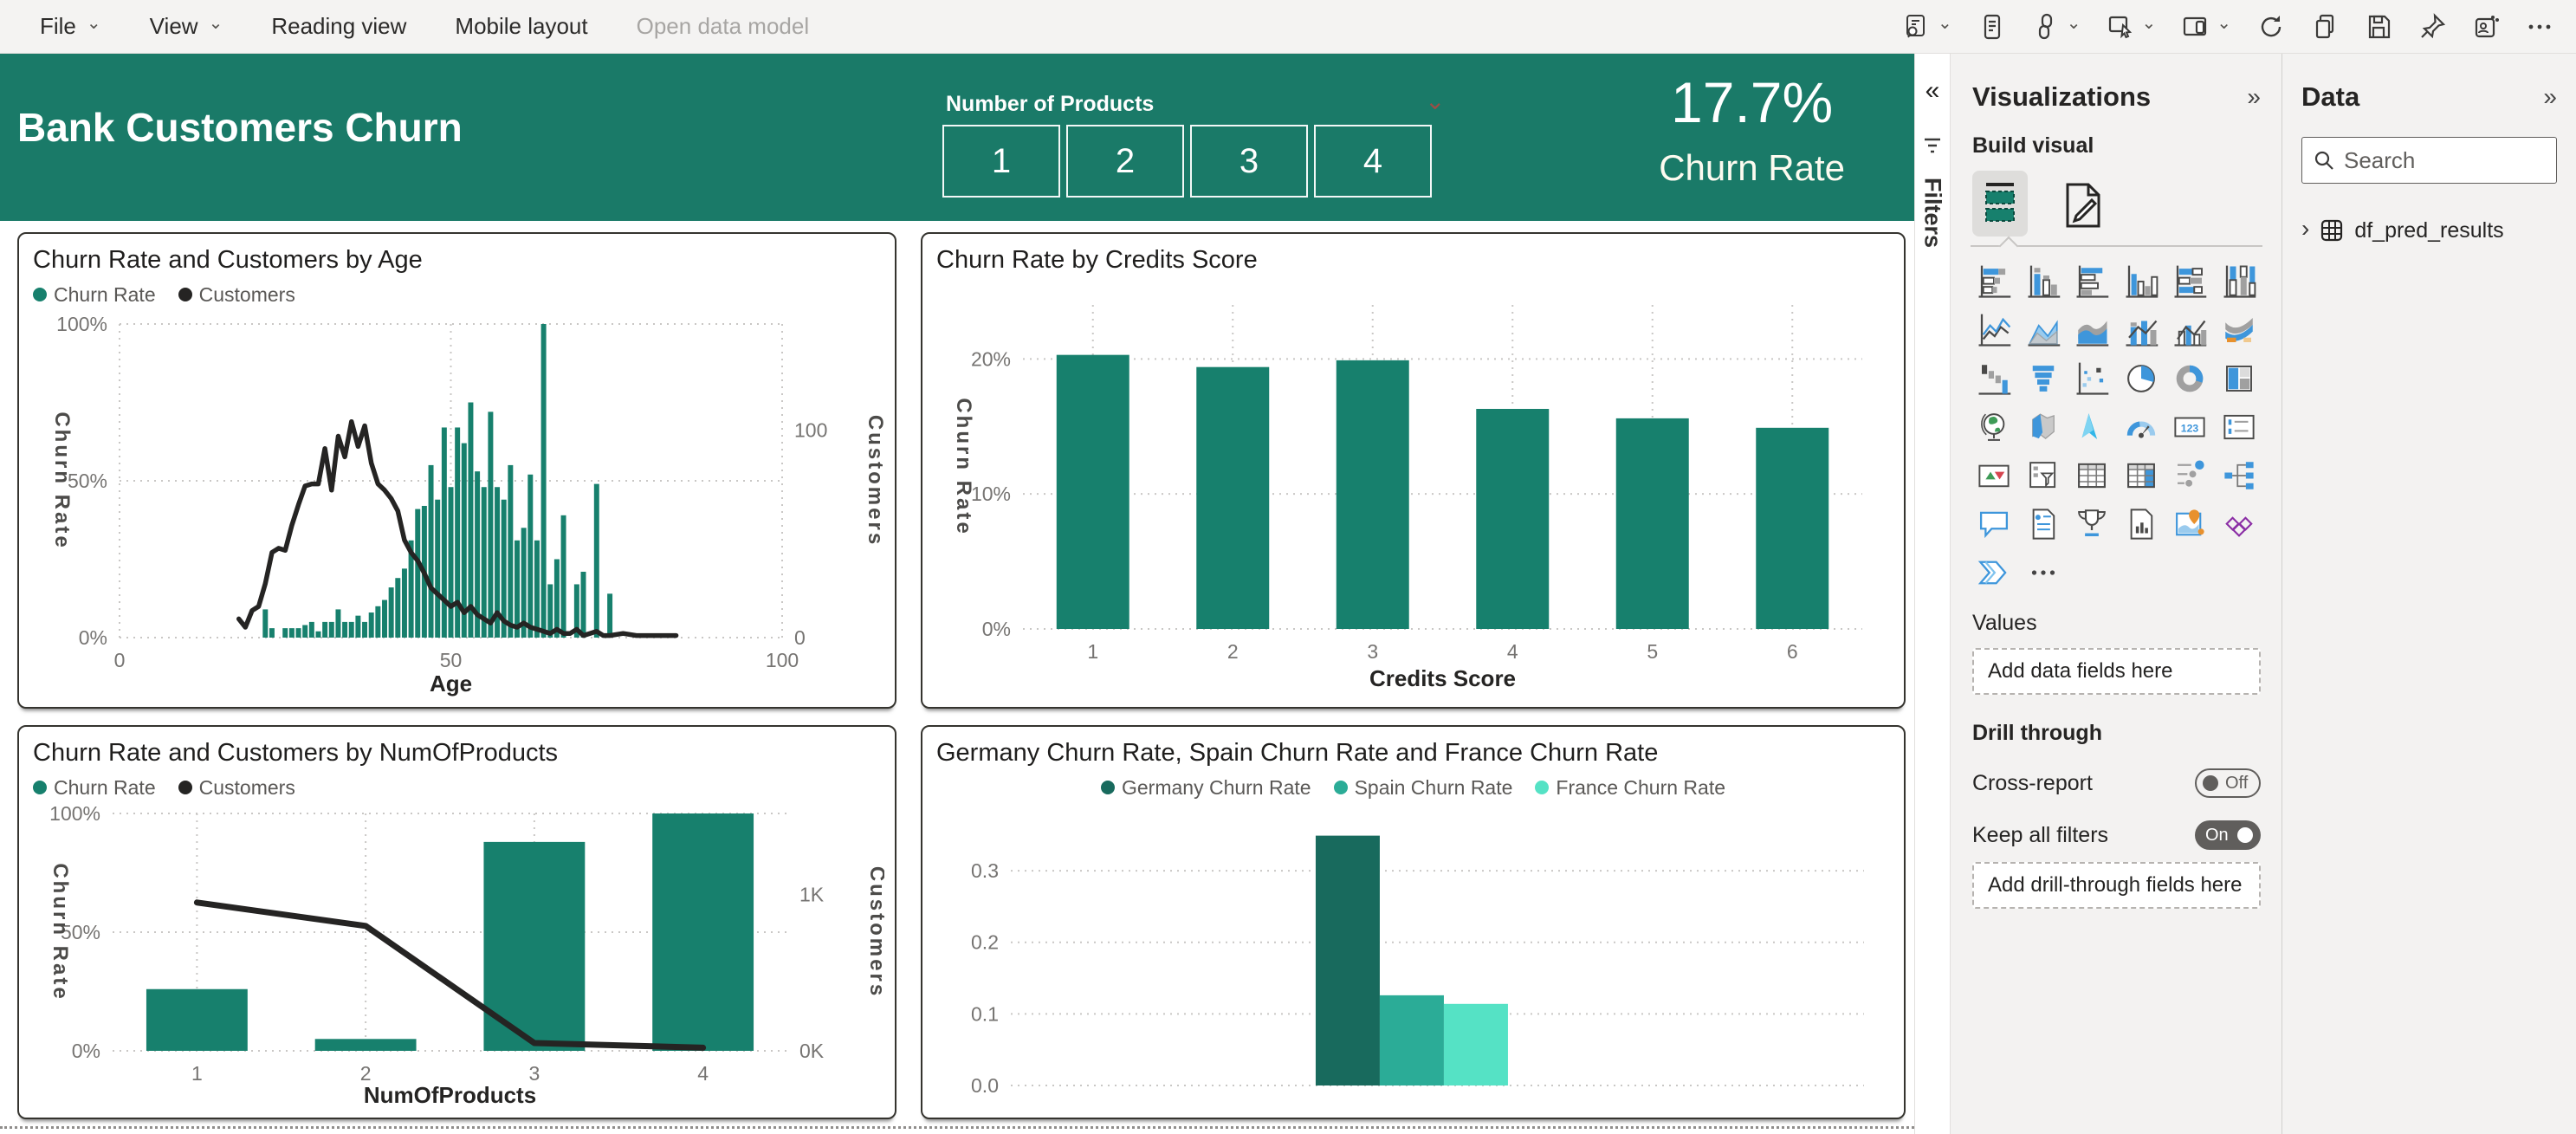 Image resolution: width=2576 pixels, height=1134 pixels. Describe the element at coordinates (339, 26) in the screenshot. I see `menu-reading-view: Reading view` at that location.